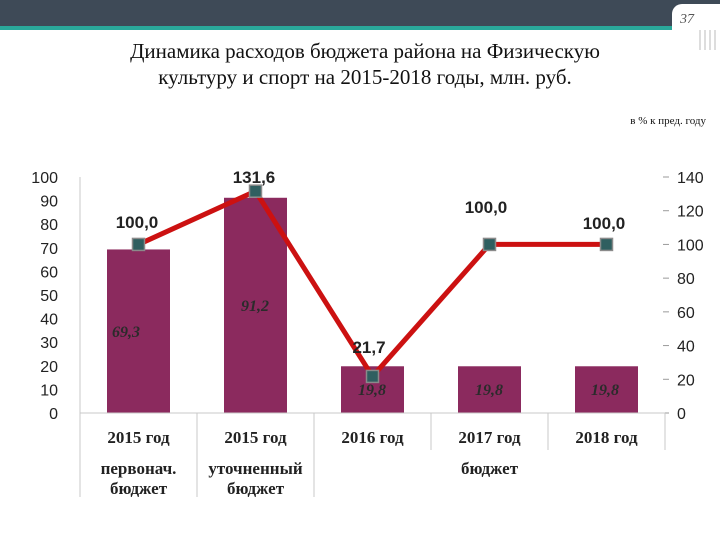  What do you see at coordinates (372, 437) in the screenshot?
I see `x-category-label: 2016 год` at bounding box center [372, 437].